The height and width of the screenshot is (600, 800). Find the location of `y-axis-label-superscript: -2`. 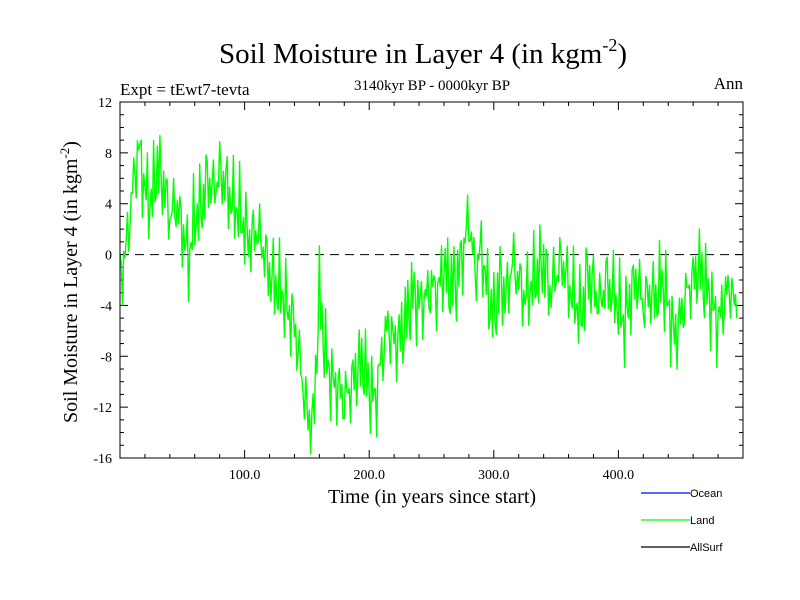

y-axis-label-superscript: -2 is located at coordinates (64, 153).